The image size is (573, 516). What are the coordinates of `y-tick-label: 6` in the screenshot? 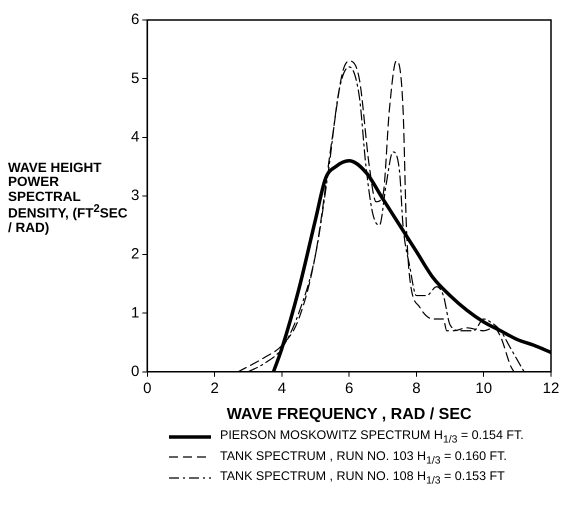 It's located at (135, 19).